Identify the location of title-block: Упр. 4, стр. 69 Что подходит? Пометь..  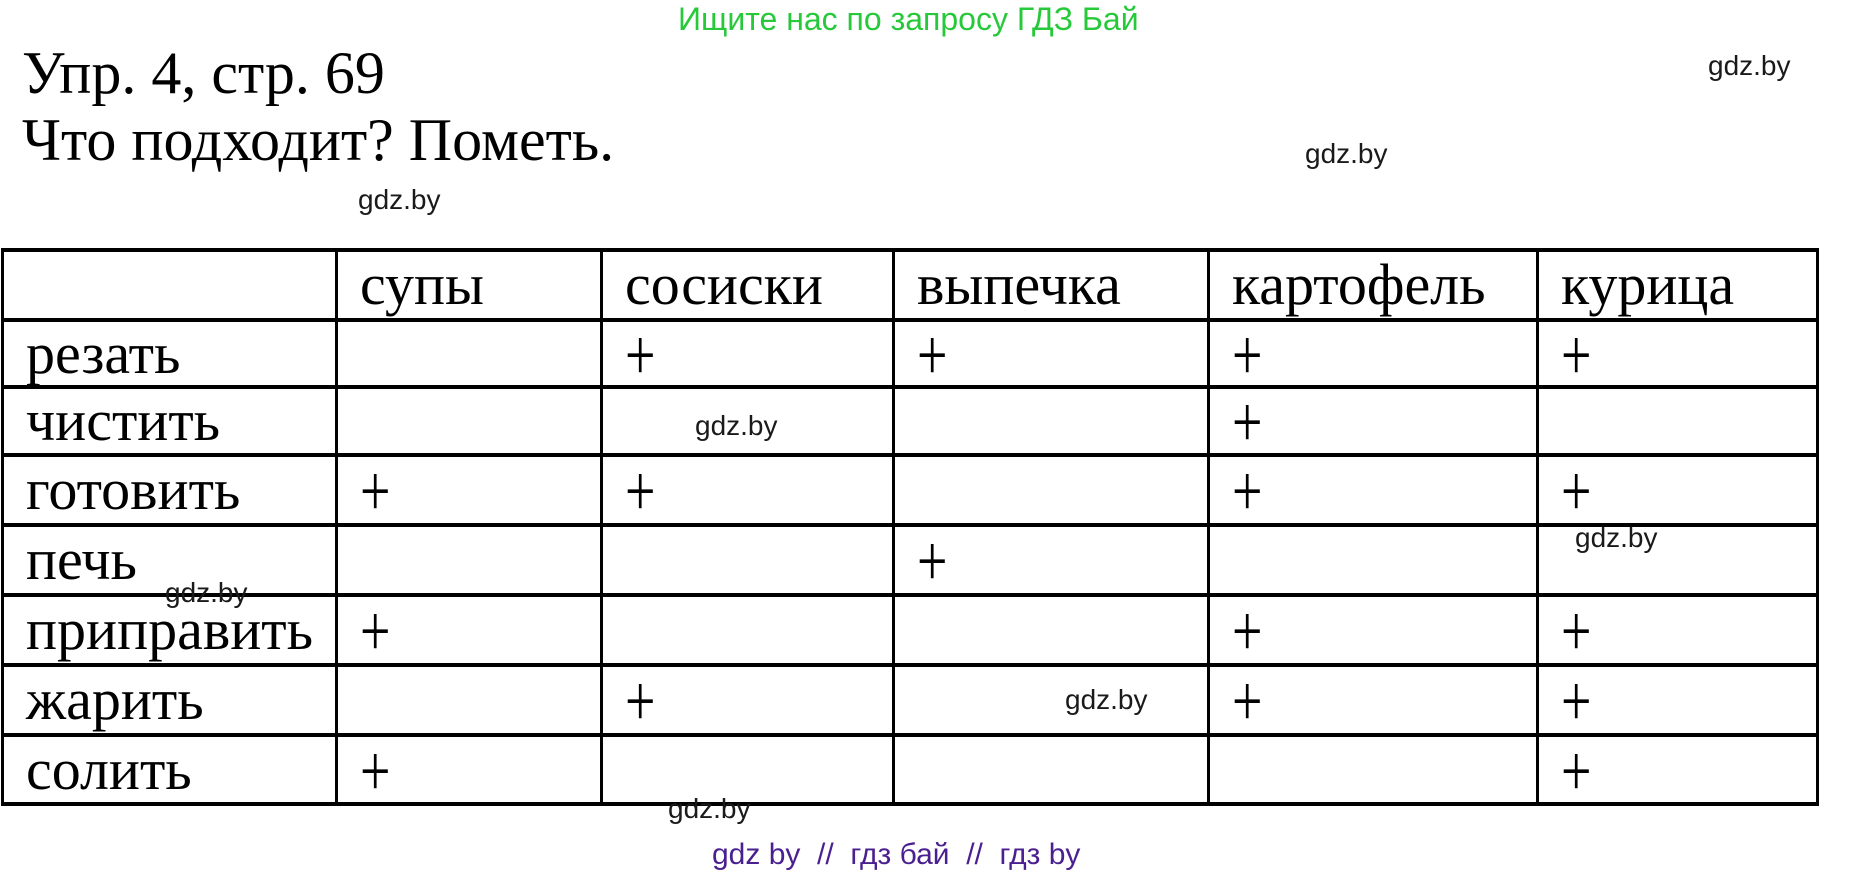
(318, 107).